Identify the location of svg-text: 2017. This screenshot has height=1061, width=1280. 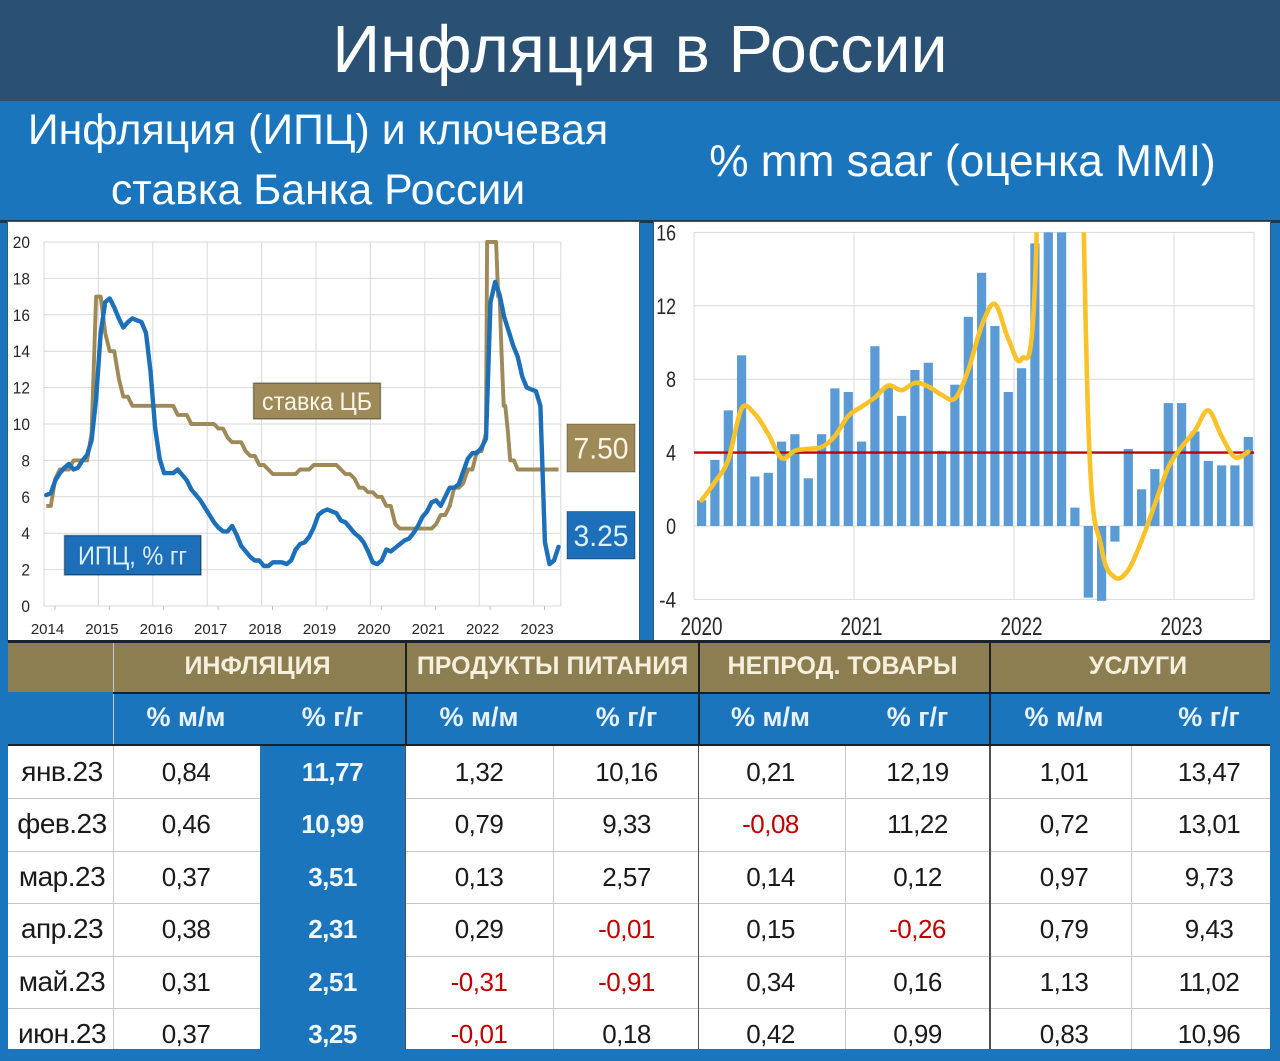
(210, 629).